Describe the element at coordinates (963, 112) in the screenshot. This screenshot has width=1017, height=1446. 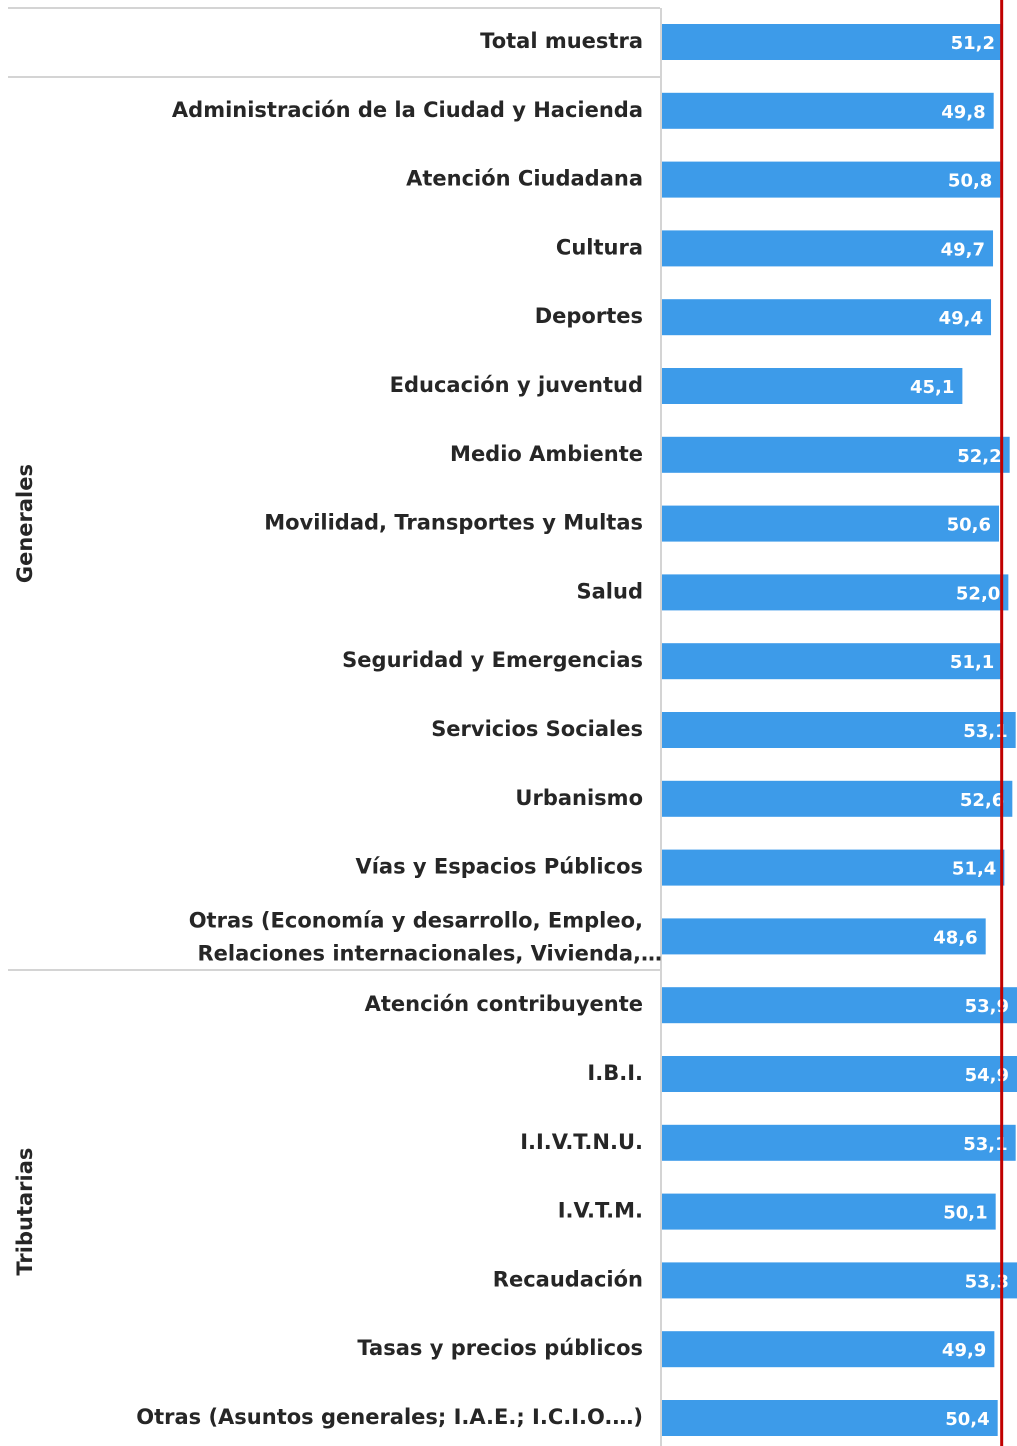
I see `value-label: 49,8` at that location.